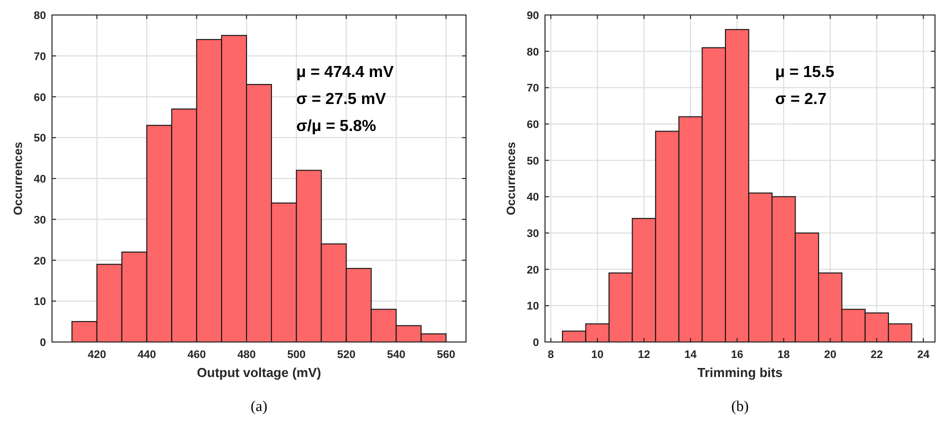 This screenshot has height=426, width=951. I want to click on x-tick-label: 520, so click(346, 355).